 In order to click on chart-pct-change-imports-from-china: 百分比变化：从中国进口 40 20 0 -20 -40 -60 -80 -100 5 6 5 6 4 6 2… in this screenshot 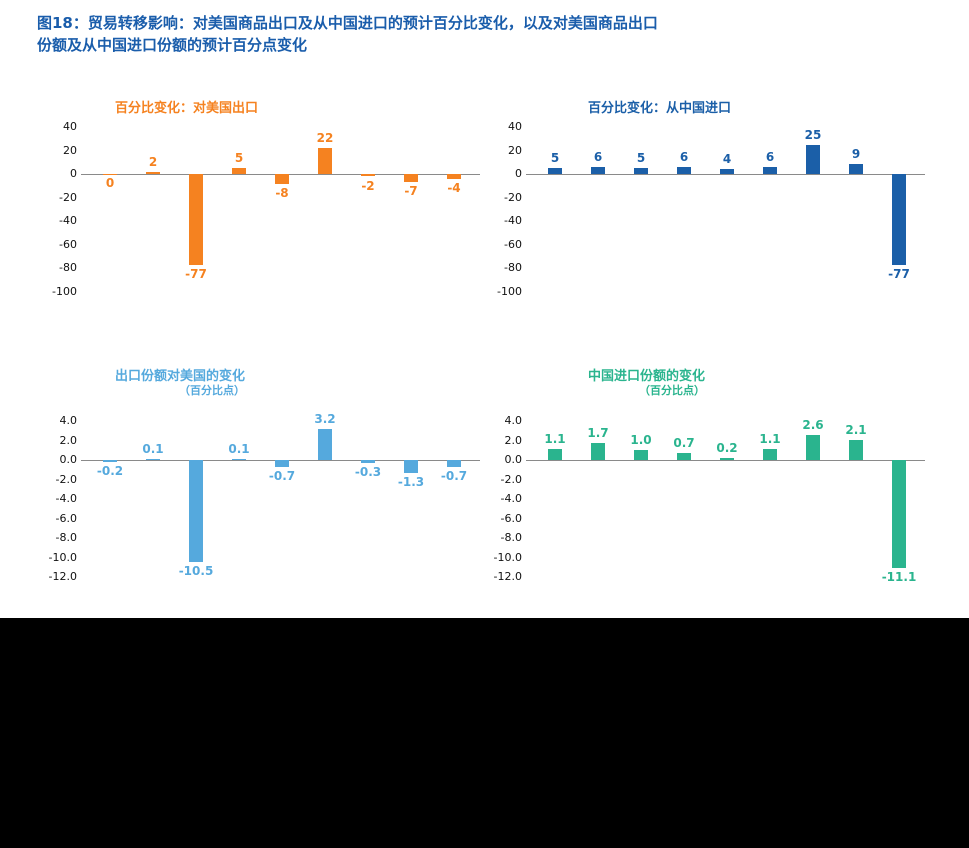, I will do `click(707, 207)`.